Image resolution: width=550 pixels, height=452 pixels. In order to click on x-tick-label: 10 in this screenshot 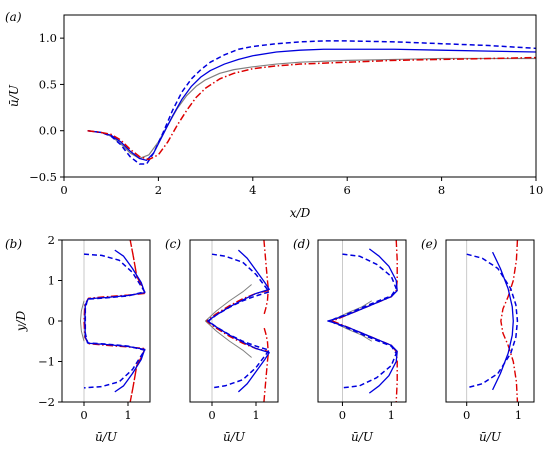, I will do `click(536, 190)`.